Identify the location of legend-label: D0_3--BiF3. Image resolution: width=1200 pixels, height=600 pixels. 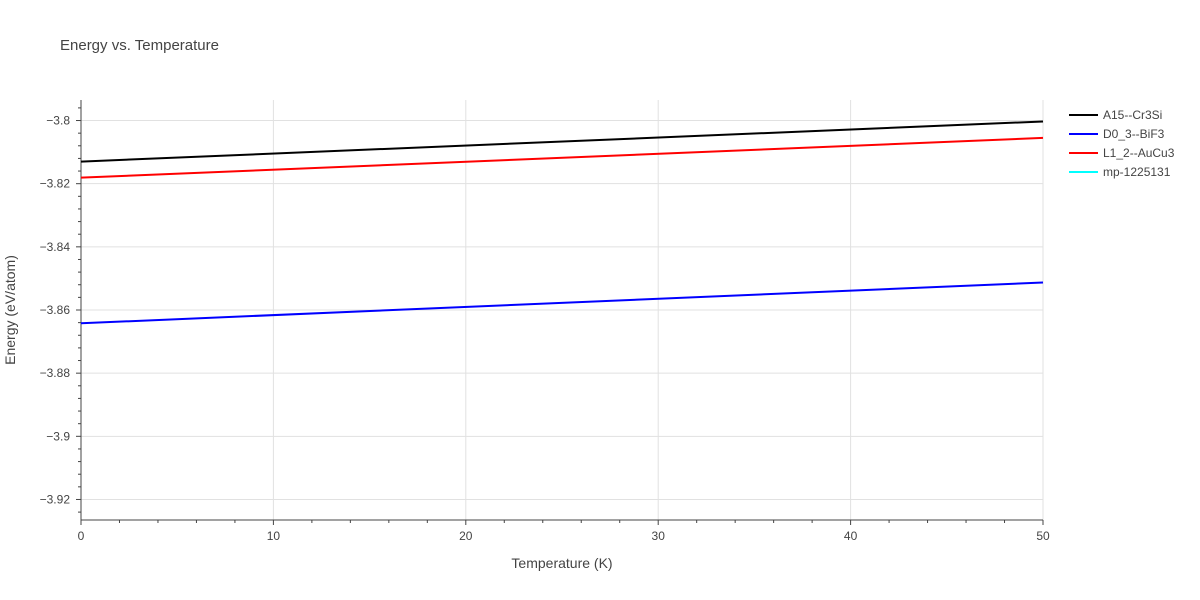
(1134, 134).